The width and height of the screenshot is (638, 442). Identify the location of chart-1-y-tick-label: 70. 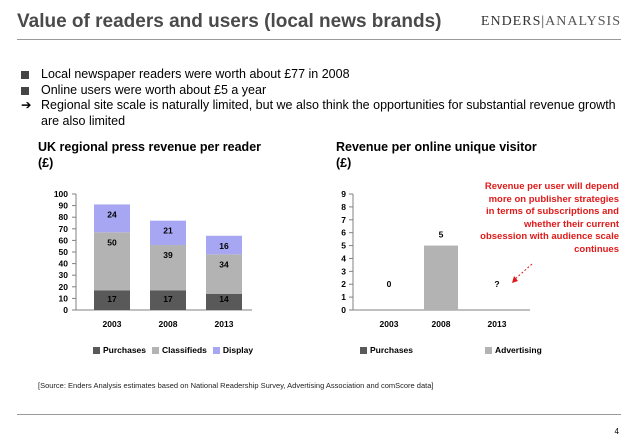
(64, 229).